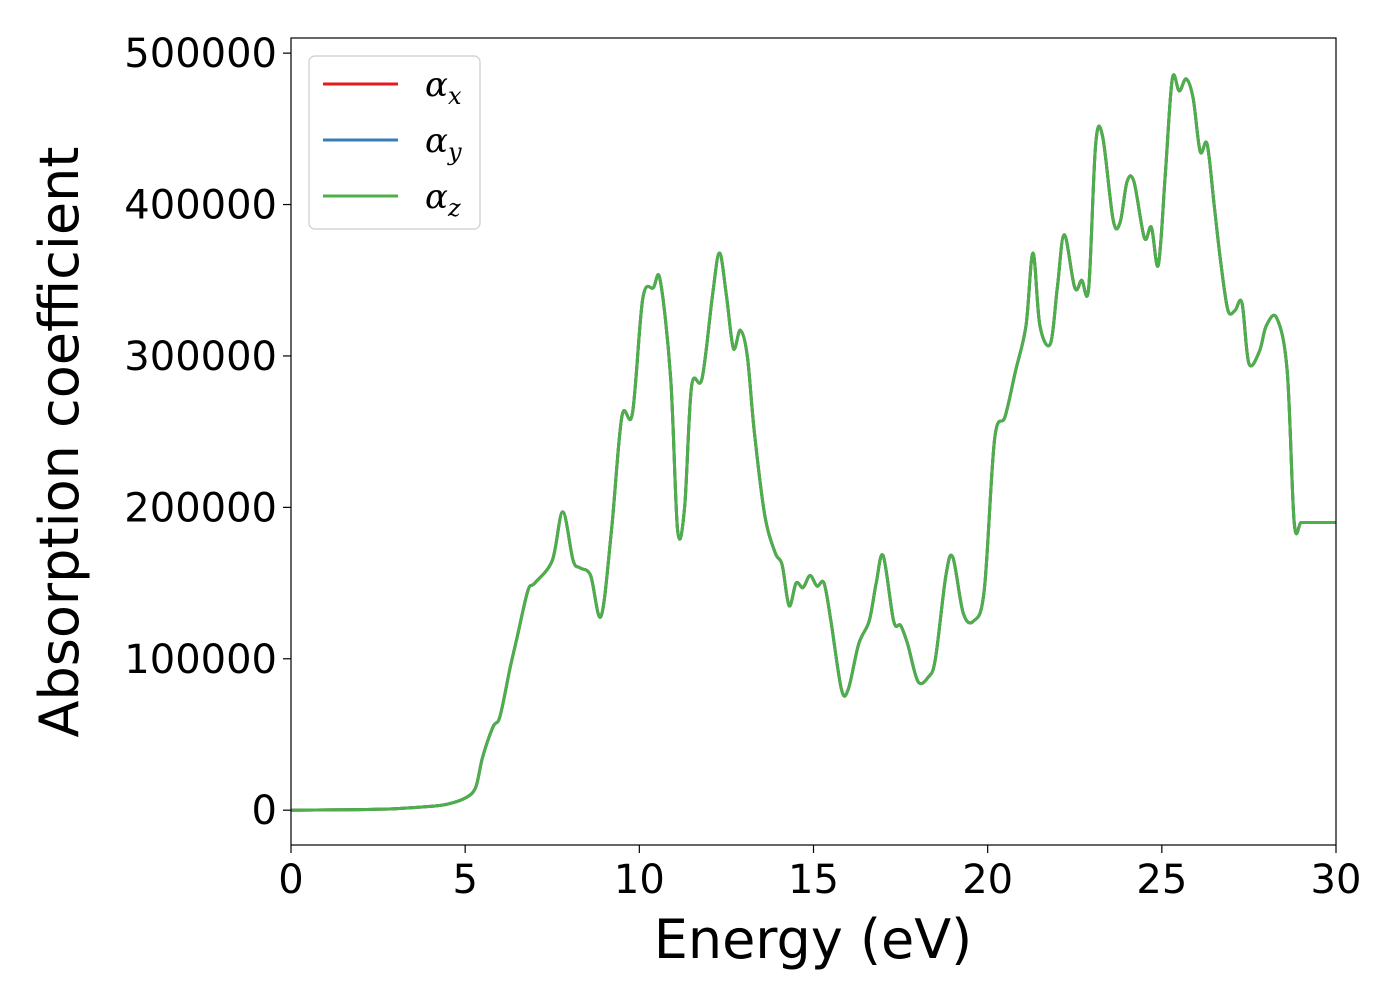  I want to click on x-tick-label: 20, so click(987, 880).